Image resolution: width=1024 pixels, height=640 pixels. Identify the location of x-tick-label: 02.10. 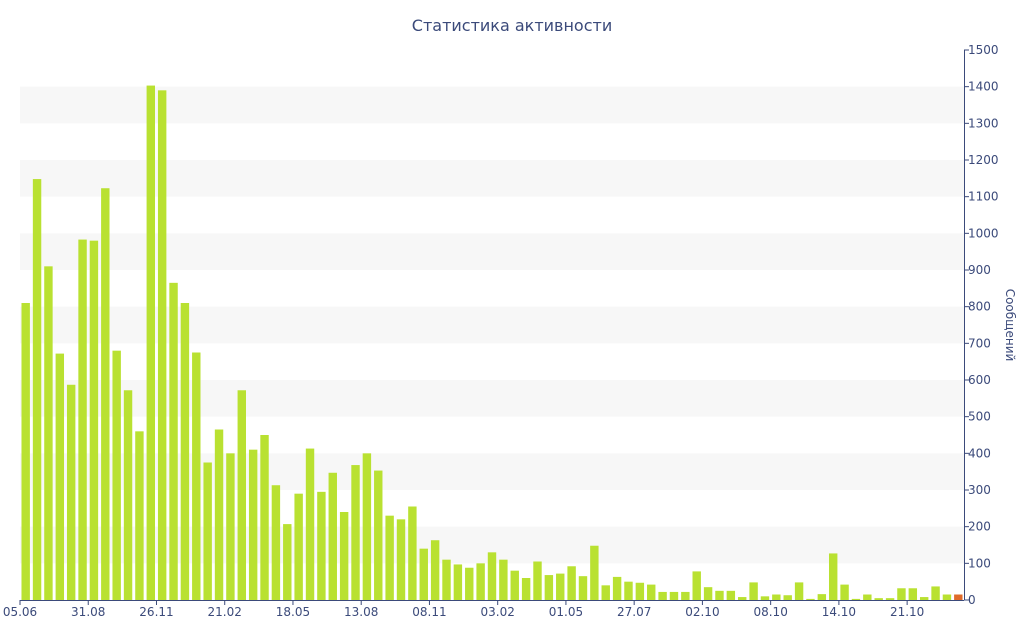
(702, 612).